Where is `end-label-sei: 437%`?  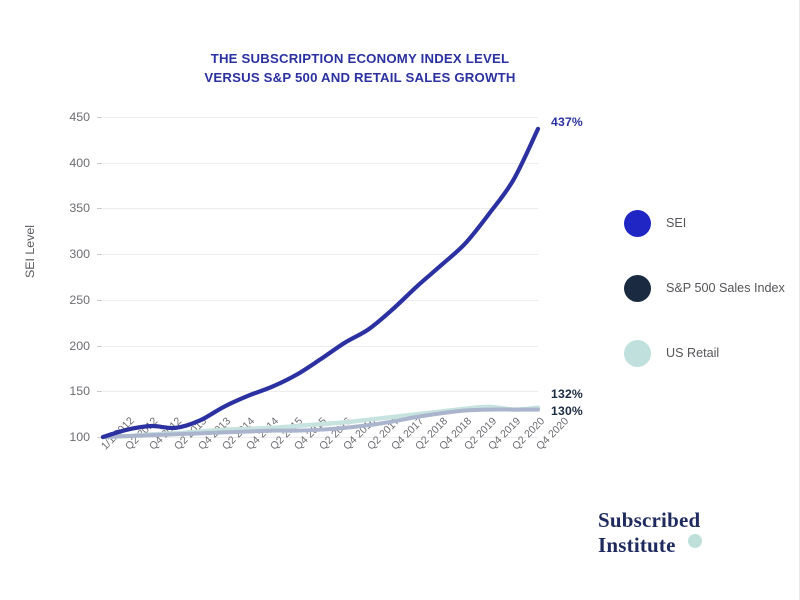 end-label-sei: 437% is located at coordinates (567, 122).